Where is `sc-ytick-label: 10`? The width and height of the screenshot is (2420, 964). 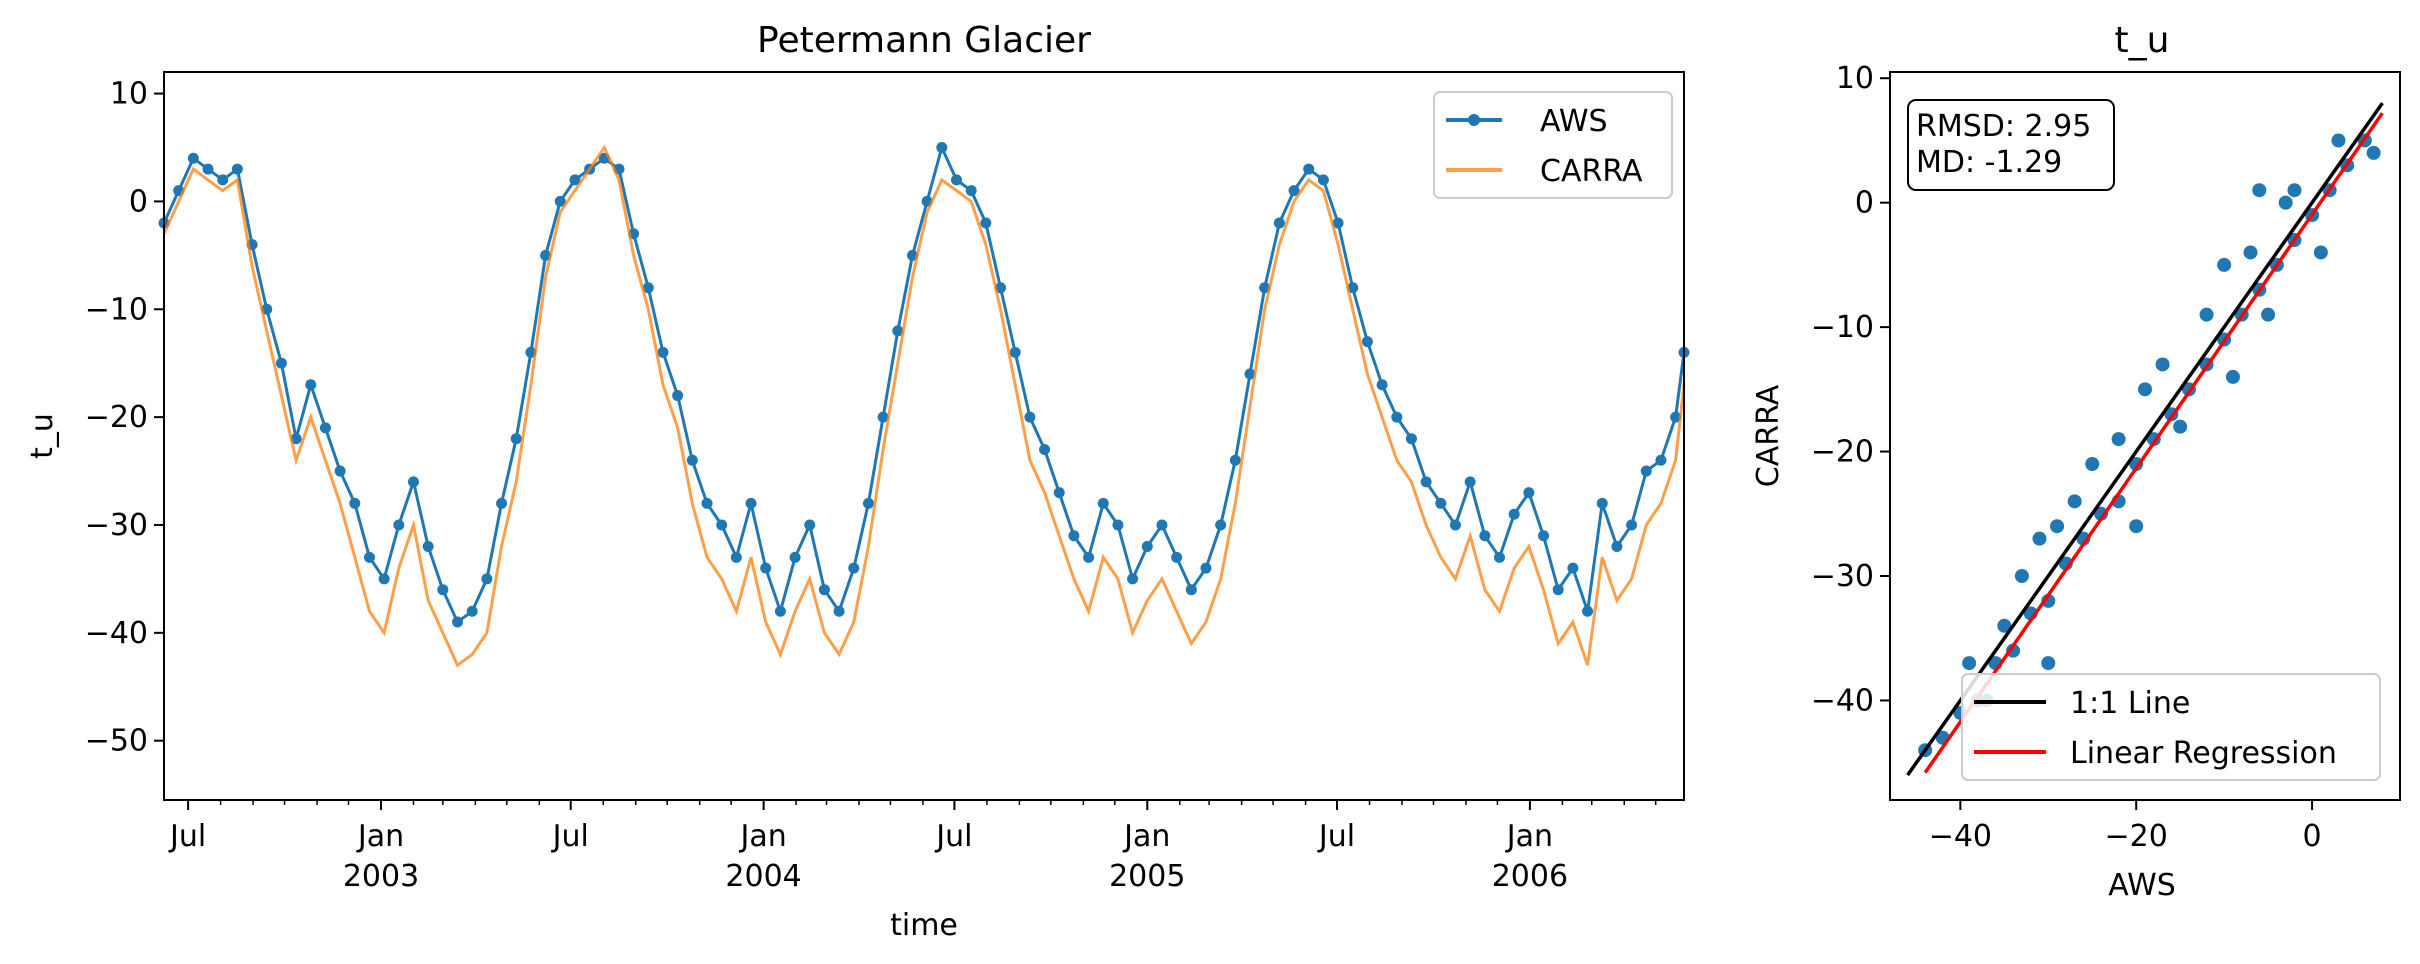 sc-ytick-label: 10 is located at coordinates (1855, 78).